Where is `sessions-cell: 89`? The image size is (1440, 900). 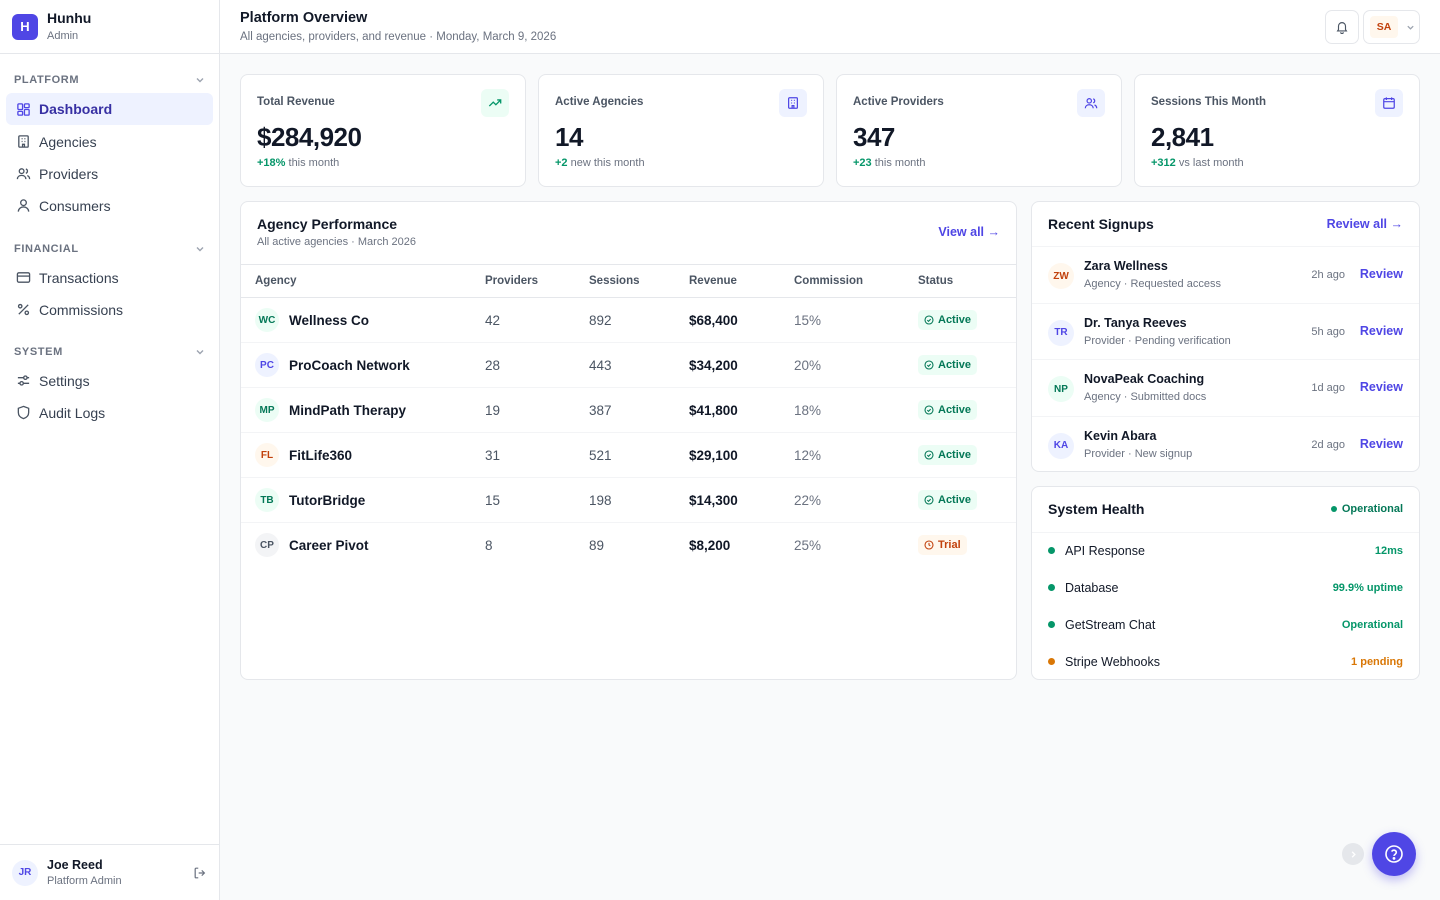 sessions-cell: 89 is located at coordinates (597, 545).